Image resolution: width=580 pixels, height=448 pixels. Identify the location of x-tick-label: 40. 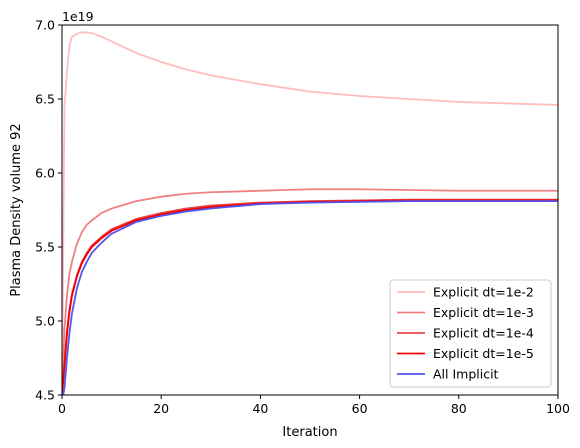
(260, 408).